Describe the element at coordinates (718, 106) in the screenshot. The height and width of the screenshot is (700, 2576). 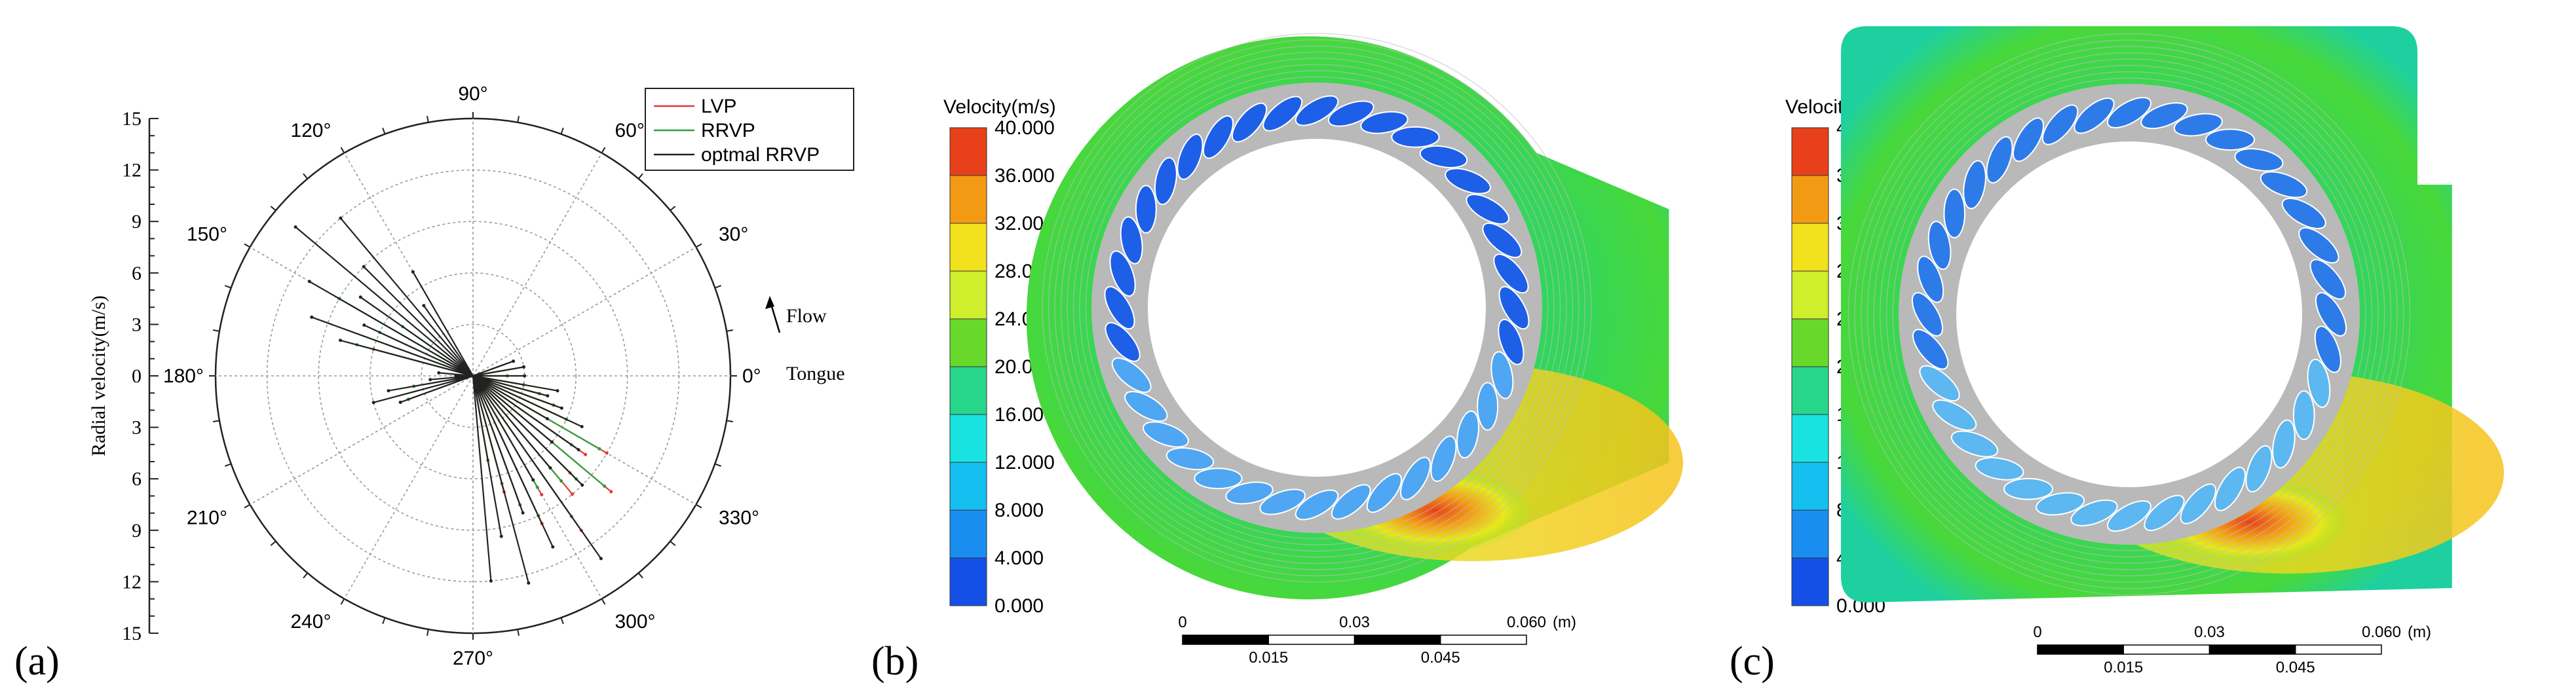
I see `legend-entry: LVP` at that location.